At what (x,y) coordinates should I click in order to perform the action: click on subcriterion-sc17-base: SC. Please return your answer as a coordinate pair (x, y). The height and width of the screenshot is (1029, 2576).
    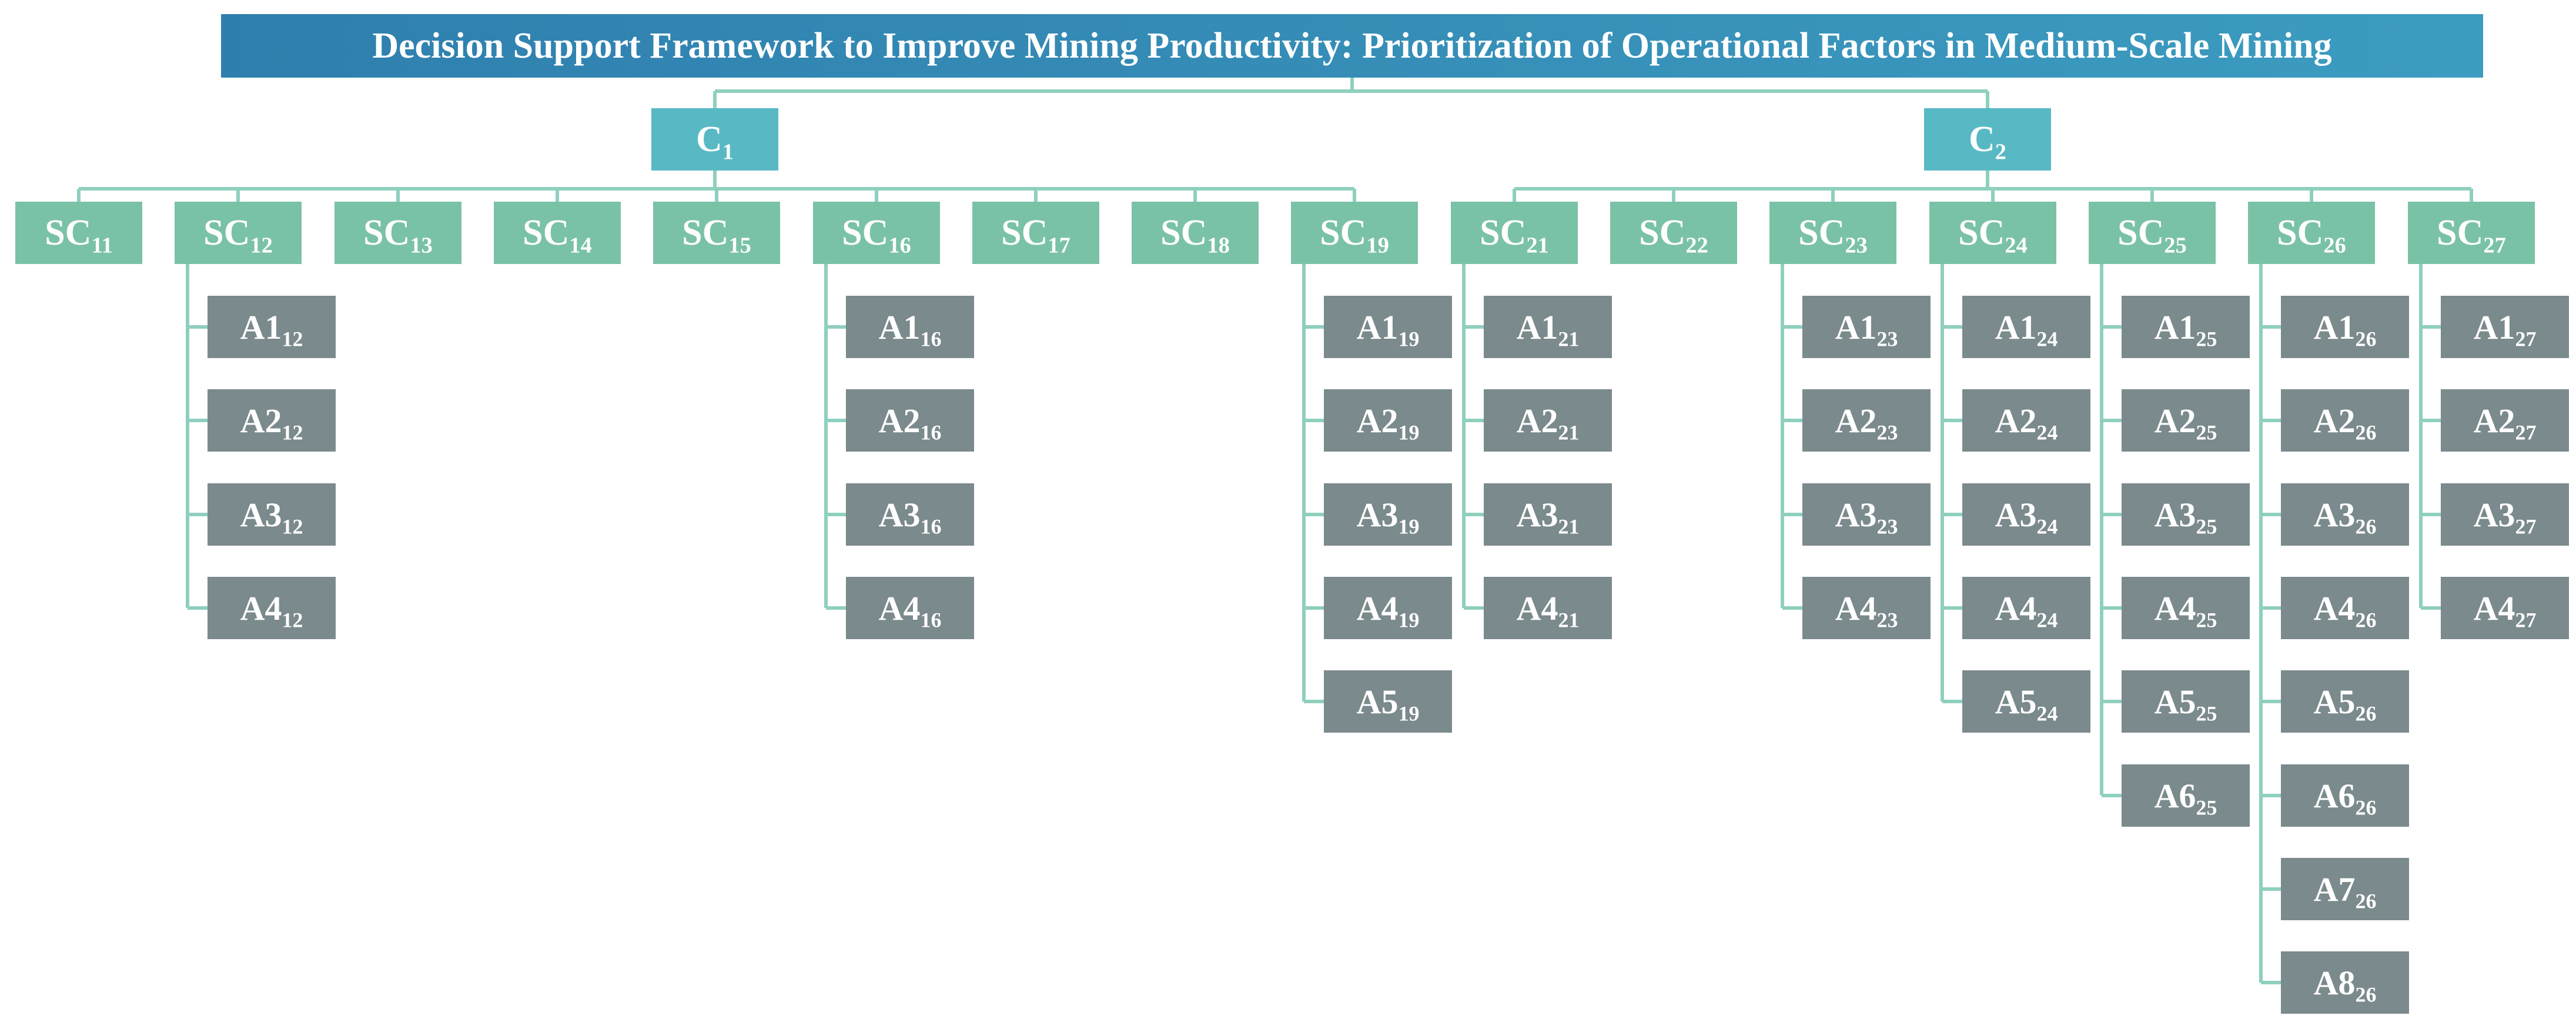
    Looking at the image, I should click on (1024, 232).